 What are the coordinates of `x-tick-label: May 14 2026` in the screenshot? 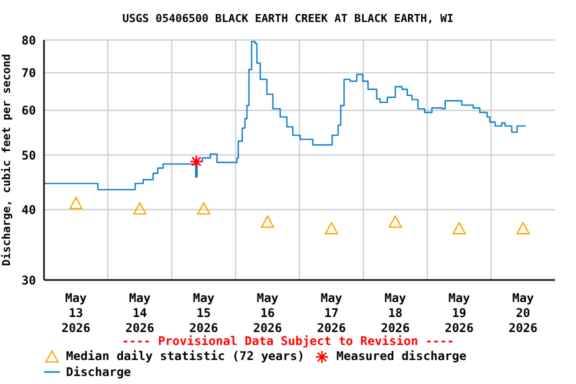 It's located at (139, 313).